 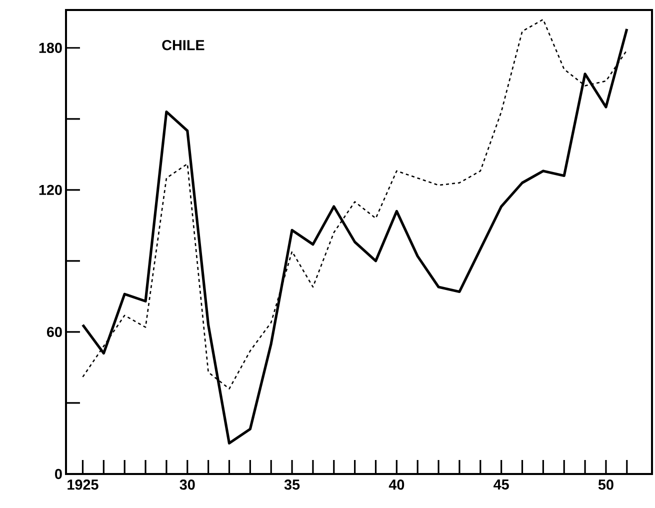 What do you see at coordinates (50, 190) in the screenshot?
I see `y-tick-label: 120` at bounding box center [50, 190].